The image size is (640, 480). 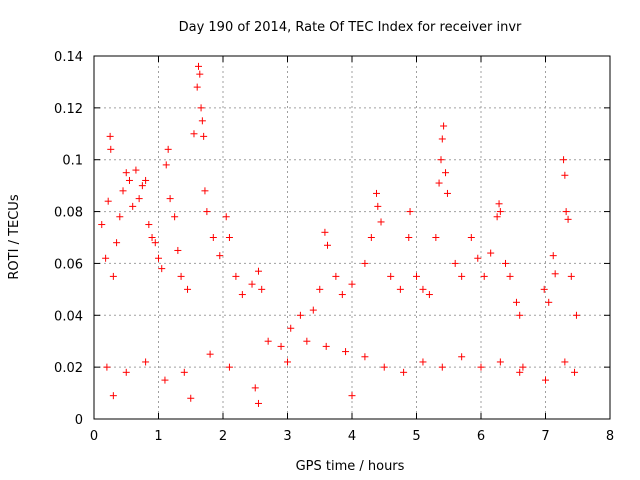 I want to click on y-axis-label: ROTI / TECUs, so click(x=14, y=236).